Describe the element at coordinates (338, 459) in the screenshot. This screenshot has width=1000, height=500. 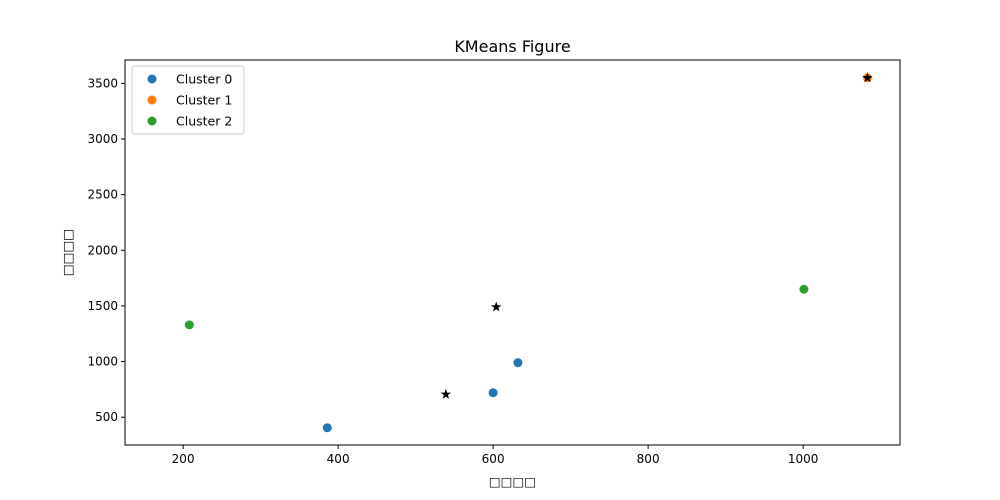
I see `x-tick-label: 400` at that location.